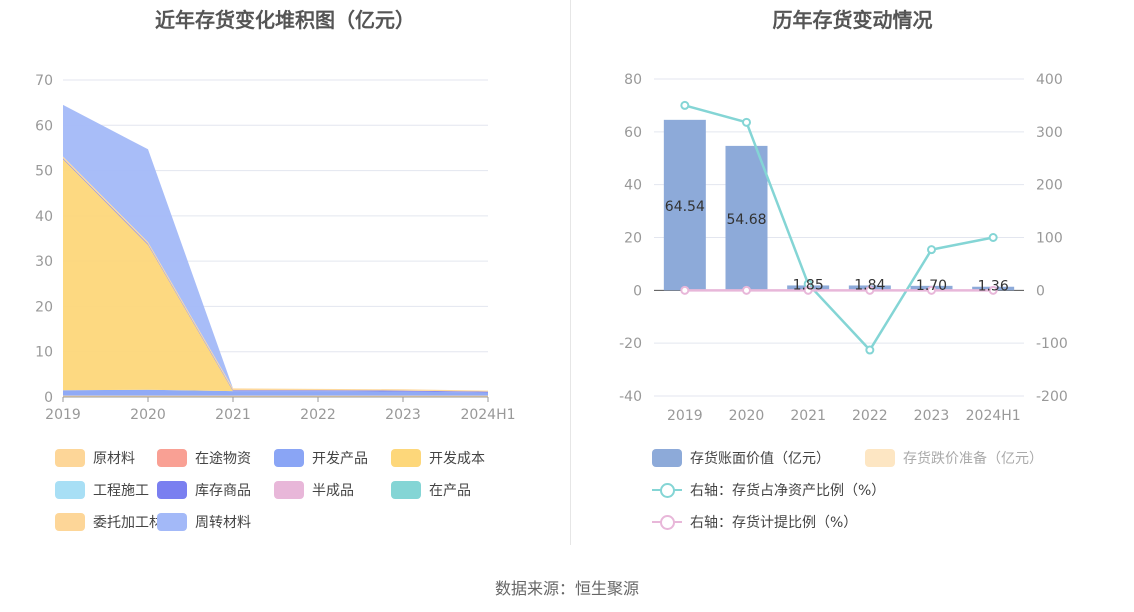 Image resolution: width=1134 pixels, height=612 pixels. What do you see at coordinates (852, 20) in the screenshot?
I see `right-chart-title: 历年存货变动情况` at bounding box center [852, 20].